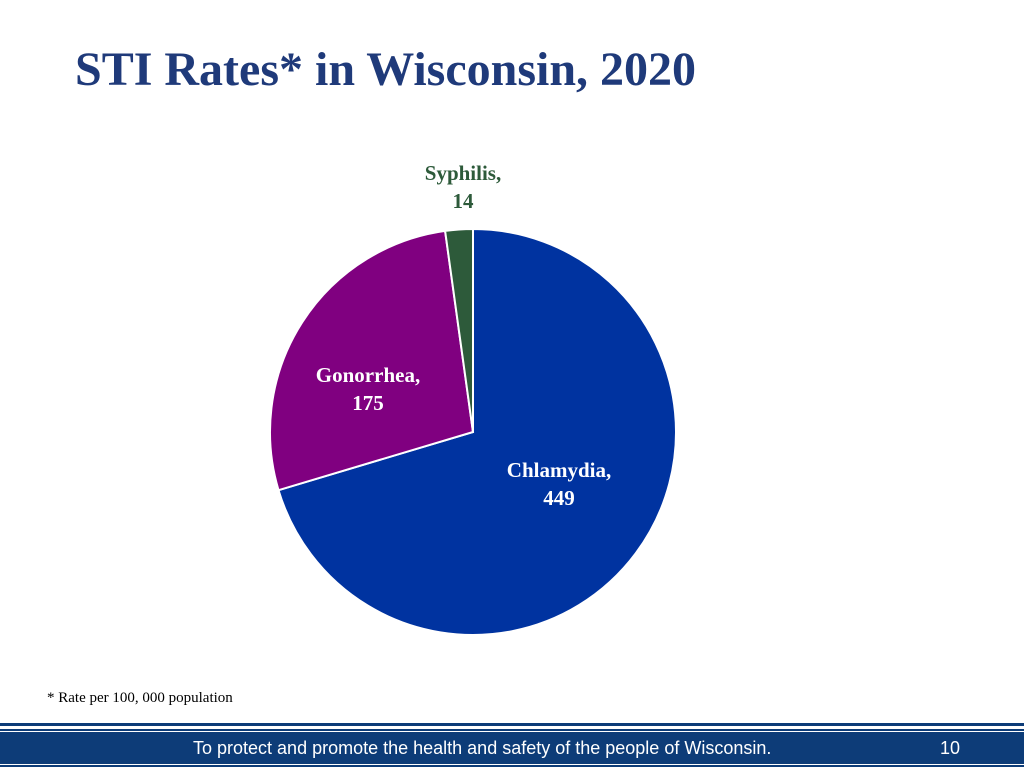  What do you see at coordinates (386, 69) in the screenshot?
I see `slide-title: STI Rates* in Wisconsin, 2020` at bounding box center [386, 69].